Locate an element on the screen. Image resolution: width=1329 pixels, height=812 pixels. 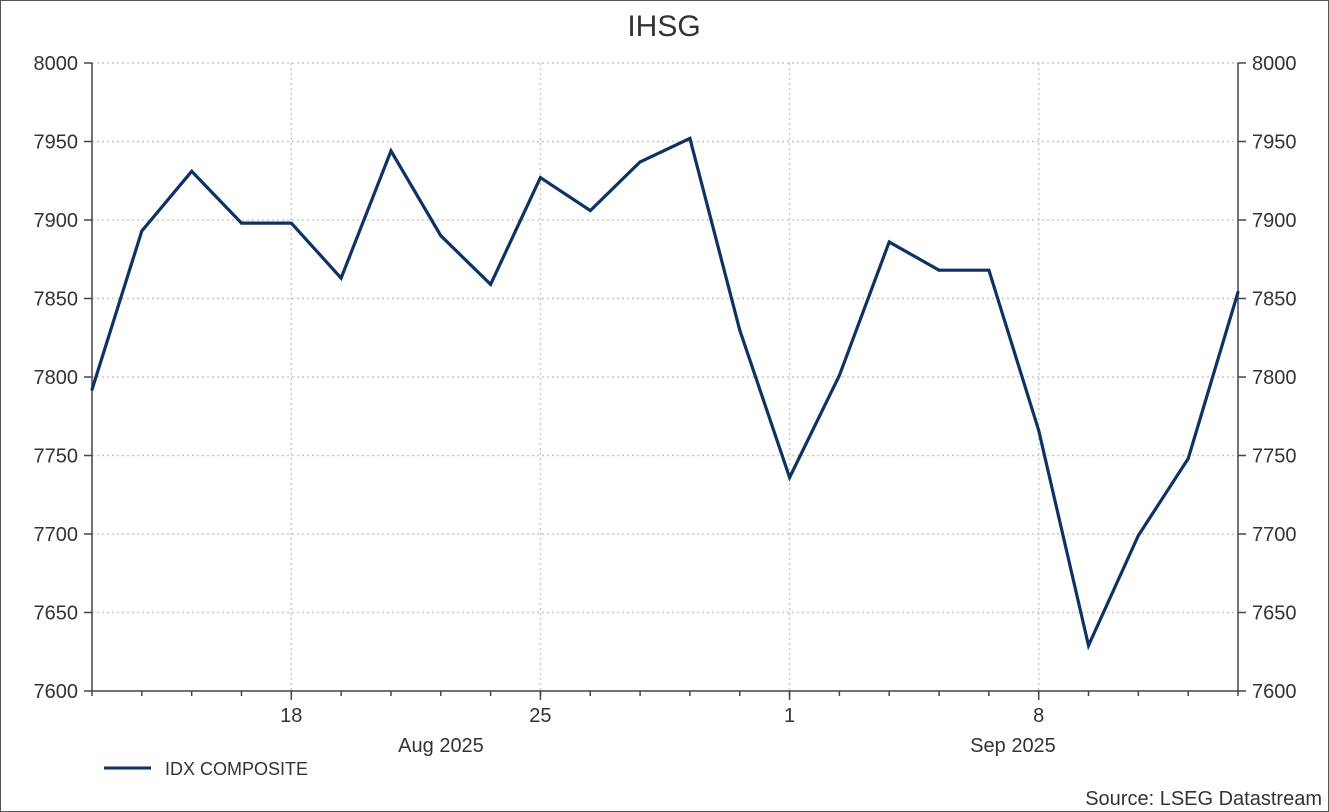
y-tick-label-right: 7850 is located at coordinates (1274, 300).